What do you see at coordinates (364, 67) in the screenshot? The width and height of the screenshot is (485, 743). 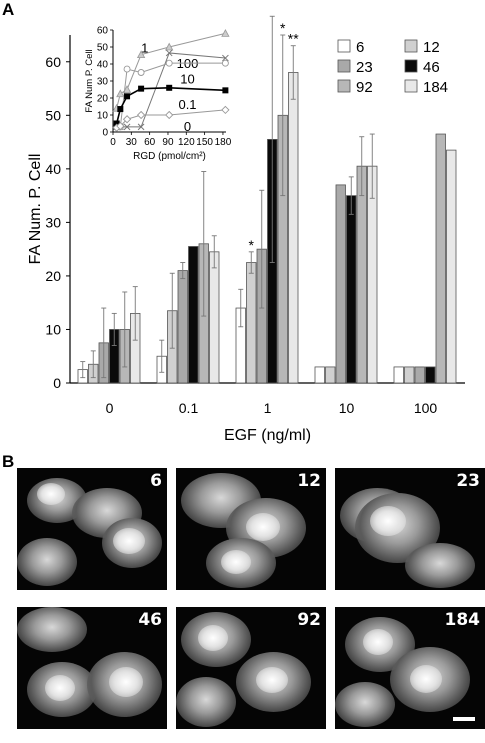 I see `legend-label: 23` at bounding box center [364, 67].